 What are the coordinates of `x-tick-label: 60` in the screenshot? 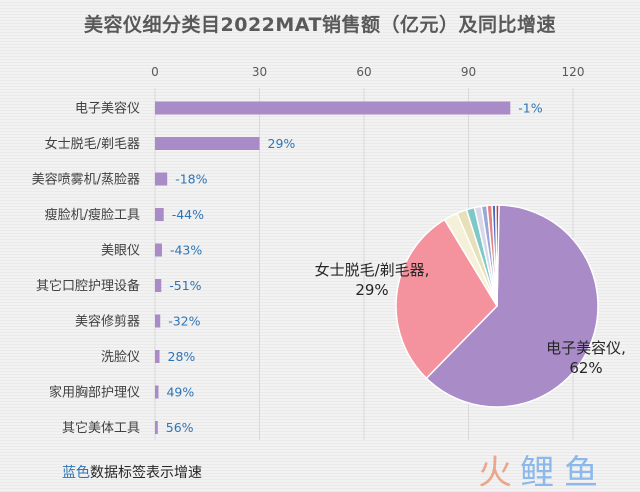 It's located at (363, 72).